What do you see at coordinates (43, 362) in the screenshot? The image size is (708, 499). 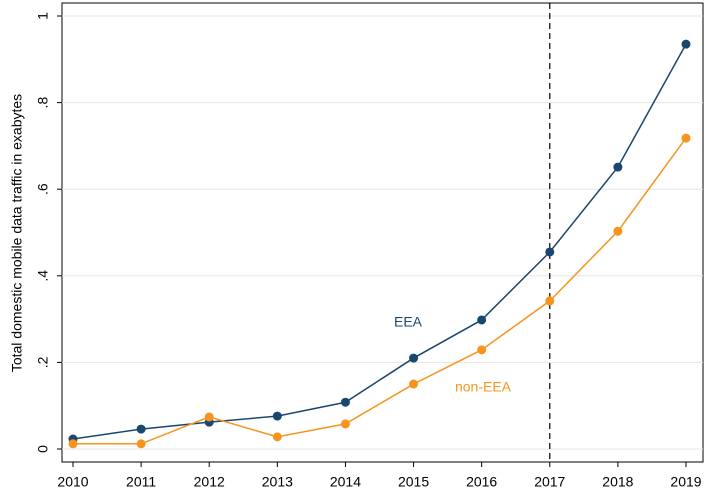 I see `y-tick-label: .2` at bounding box center [43, 362].